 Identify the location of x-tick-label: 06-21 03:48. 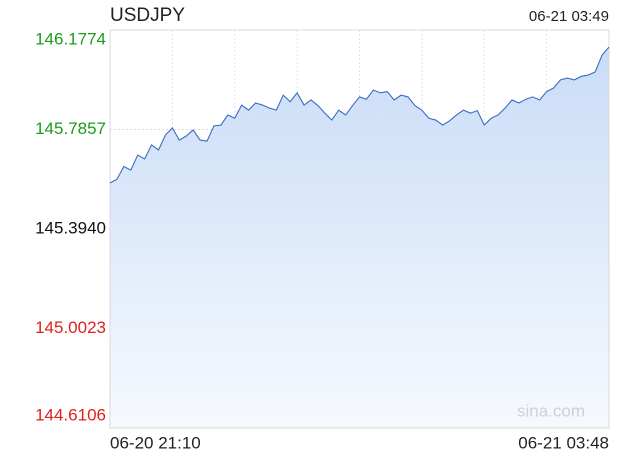
(563, 442).